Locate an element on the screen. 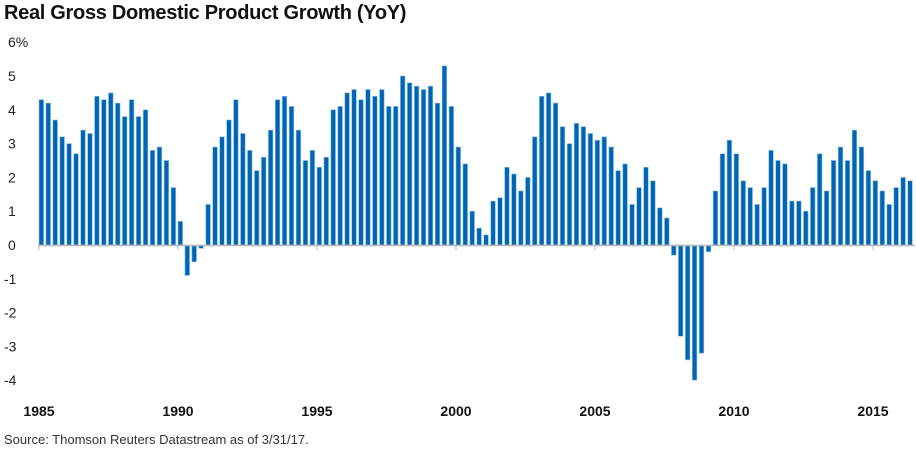 The width and height of the screenshot is (916, 454). y-axis: 6% 5 4 3 2 1 0 -1 -2 -3 -4 is located at coordinates (16, 211).